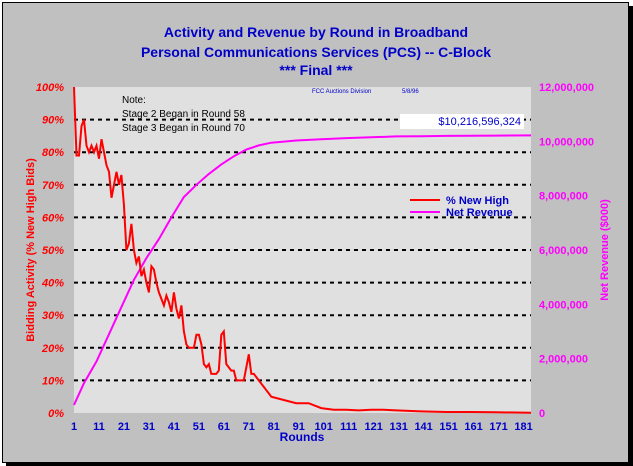  I want to click on left-axis-ticks: 0% 10% 20% 30% 40% 50% 60% 70% 80% 90% 100%, so click(50, 251).